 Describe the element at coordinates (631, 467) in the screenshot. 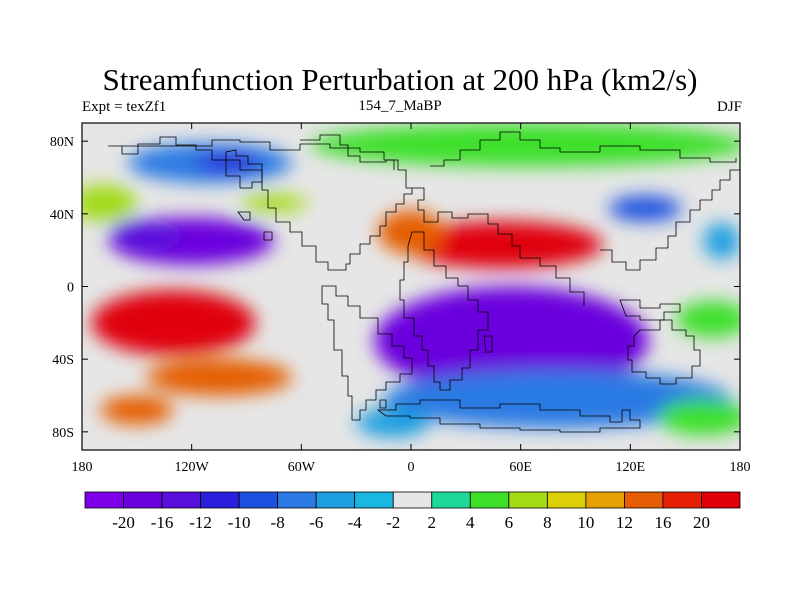

I see `x-tick-label: 120E` at that location.